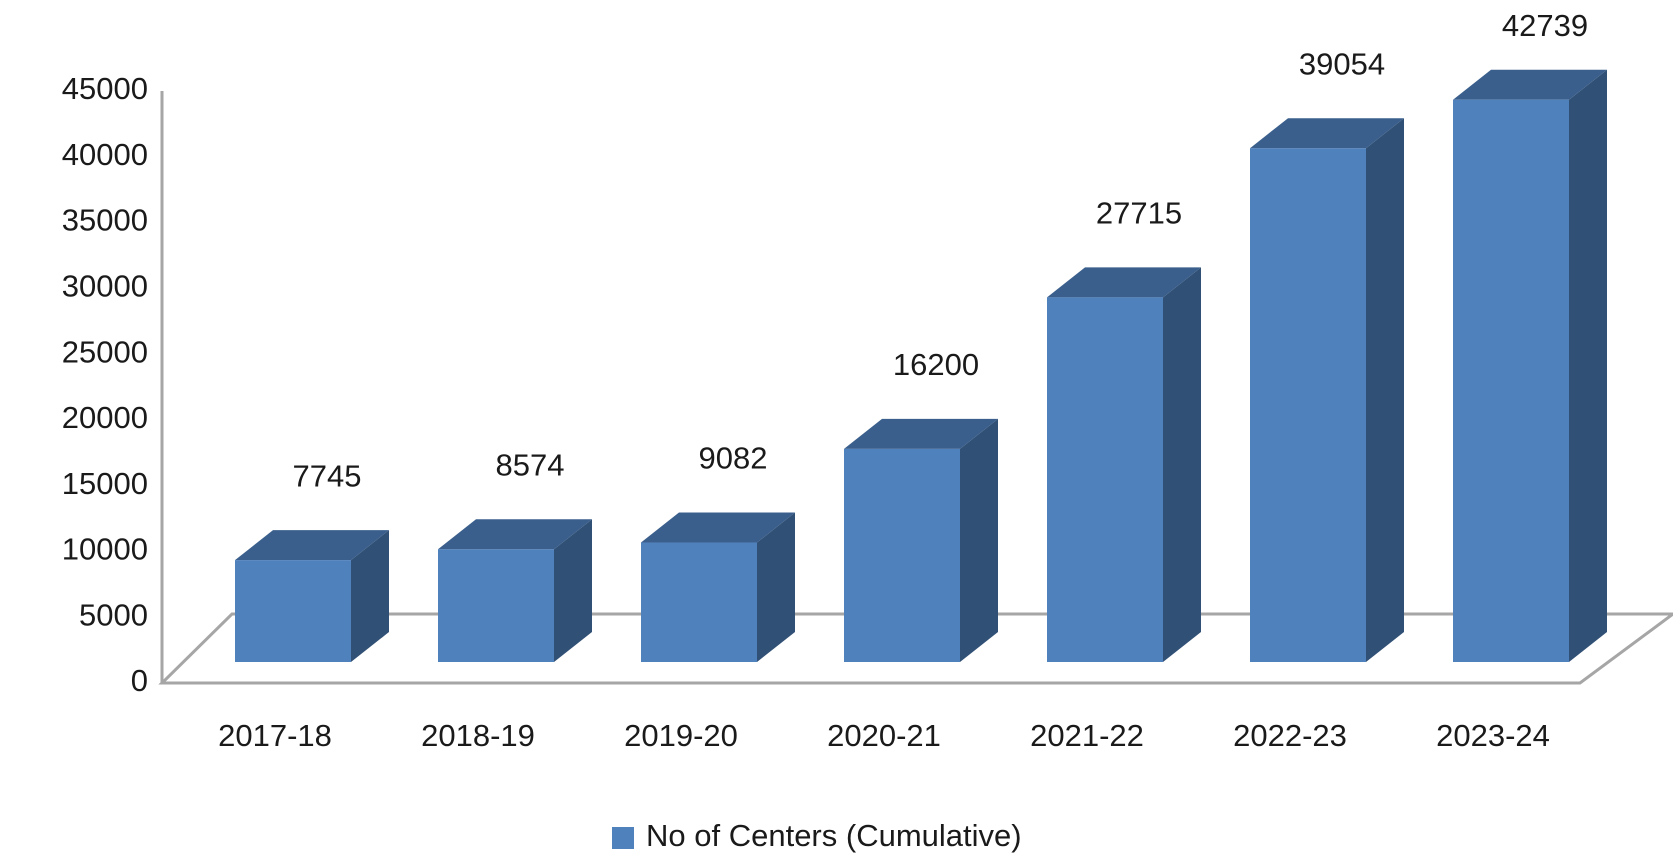 Image resolution: width=1673 pixels, height=860 pixels. I want to click on x-tick-label: 2023-24, so click(1493, 735).